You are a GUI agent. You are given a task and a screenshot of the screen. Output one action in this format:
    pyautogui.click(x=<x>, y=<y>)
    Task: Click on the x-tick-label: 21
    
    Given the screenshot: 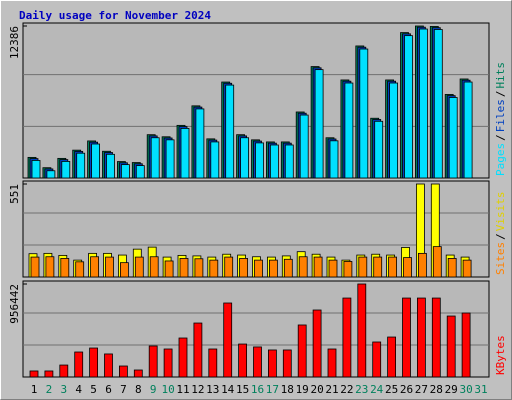 What is the action you would take?
    pyautogui.click(x=331, y=389)
    